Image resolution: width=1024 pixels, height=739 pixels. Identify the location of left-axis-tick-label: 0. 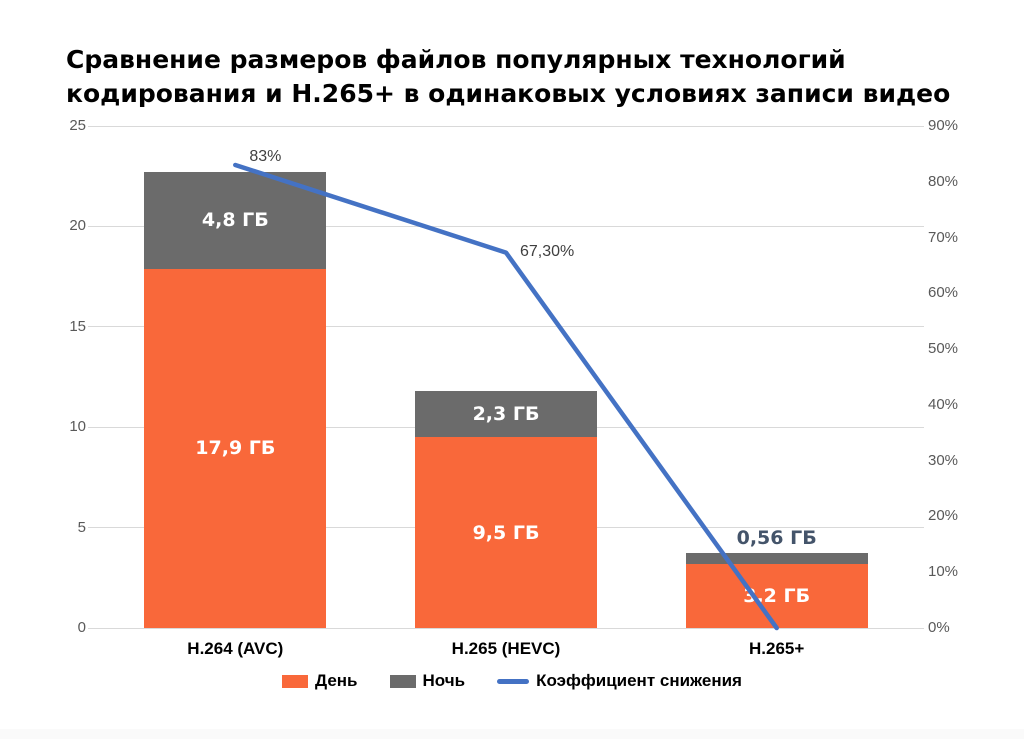
(81, 627).